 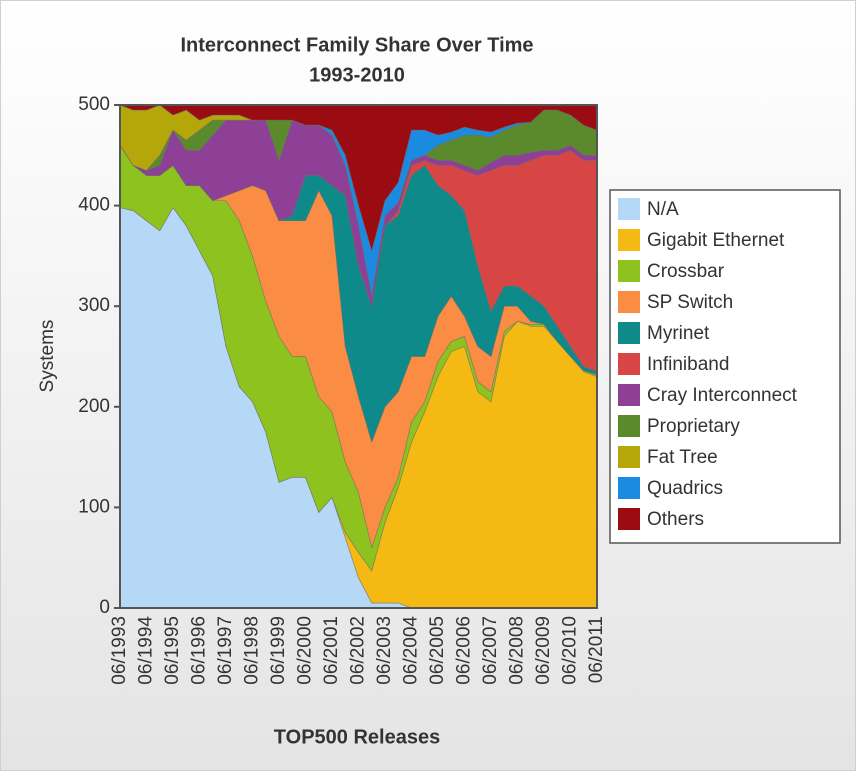 What do you see at coordinates (305, 650) in the screenshot?
I see `x-tick-label: 06/2000` at bounding box center [305, 650].